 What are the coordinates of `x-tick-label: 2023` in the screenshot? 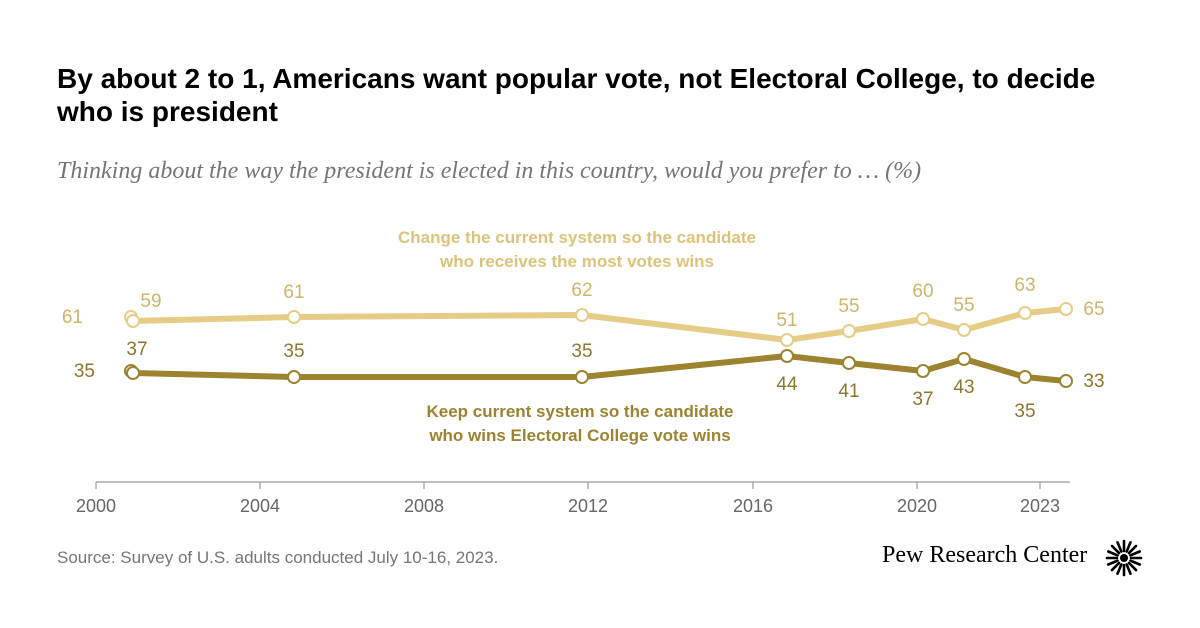 It's located at (1040, 506).